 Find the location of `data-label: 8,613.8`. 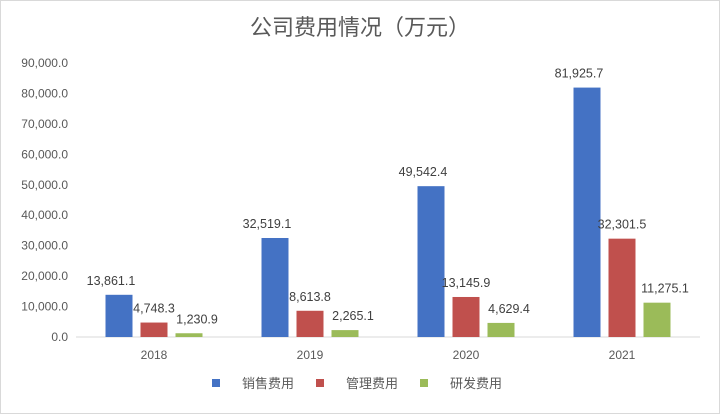

data-label: 8,613.8 is located at coordinates (310, 297).